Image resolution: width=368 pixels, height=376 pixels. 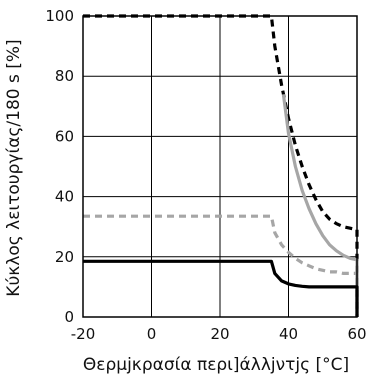 What do you see at coordinates (83, 334) in the screenshot?
I see `x-tick-label: -20` at bounding box center [83, 334].